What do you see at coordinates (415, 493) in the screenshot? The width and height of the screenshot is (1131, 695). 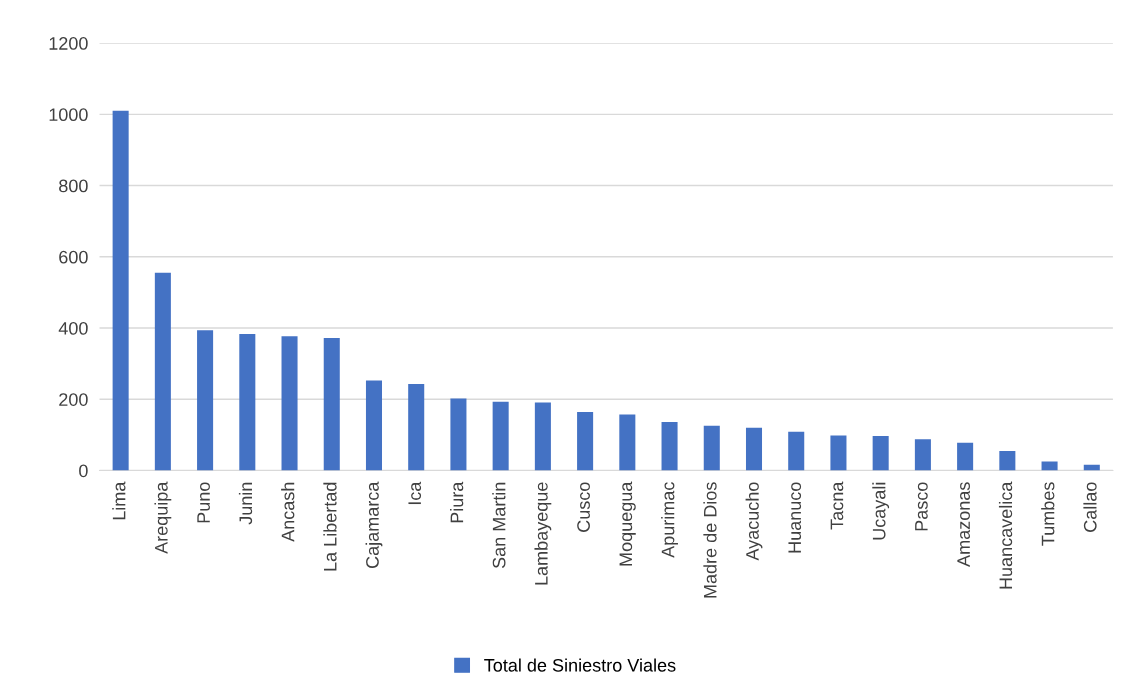 I see `x-tick-label: Ica` at bounding box center [415, 493].